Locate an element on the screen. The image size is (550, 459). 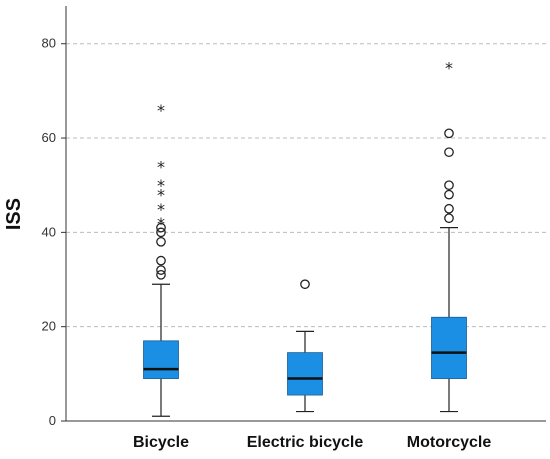
extreme-point-5: * is located at coordinates (161, 110).